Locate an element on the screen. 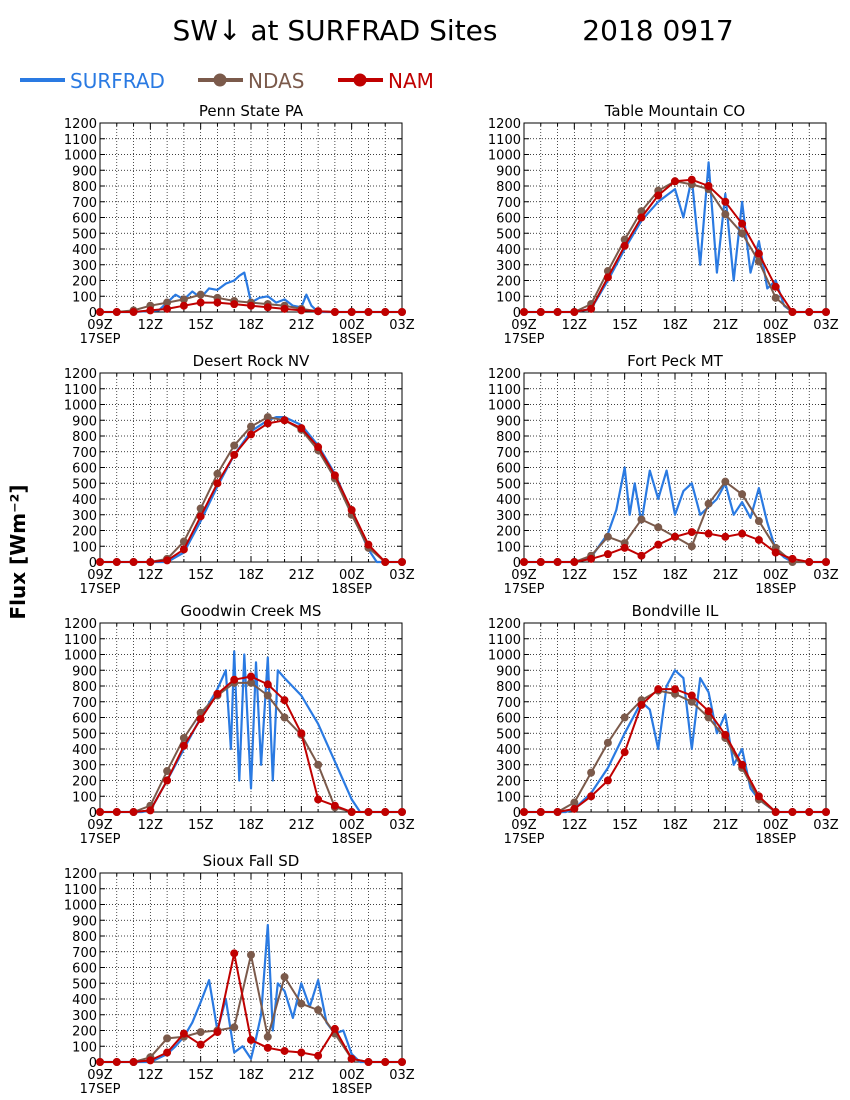 This screenshot has height=1100, width=850. legend-item-surfrad: SURFRAD is located at coordinates (92, 81).